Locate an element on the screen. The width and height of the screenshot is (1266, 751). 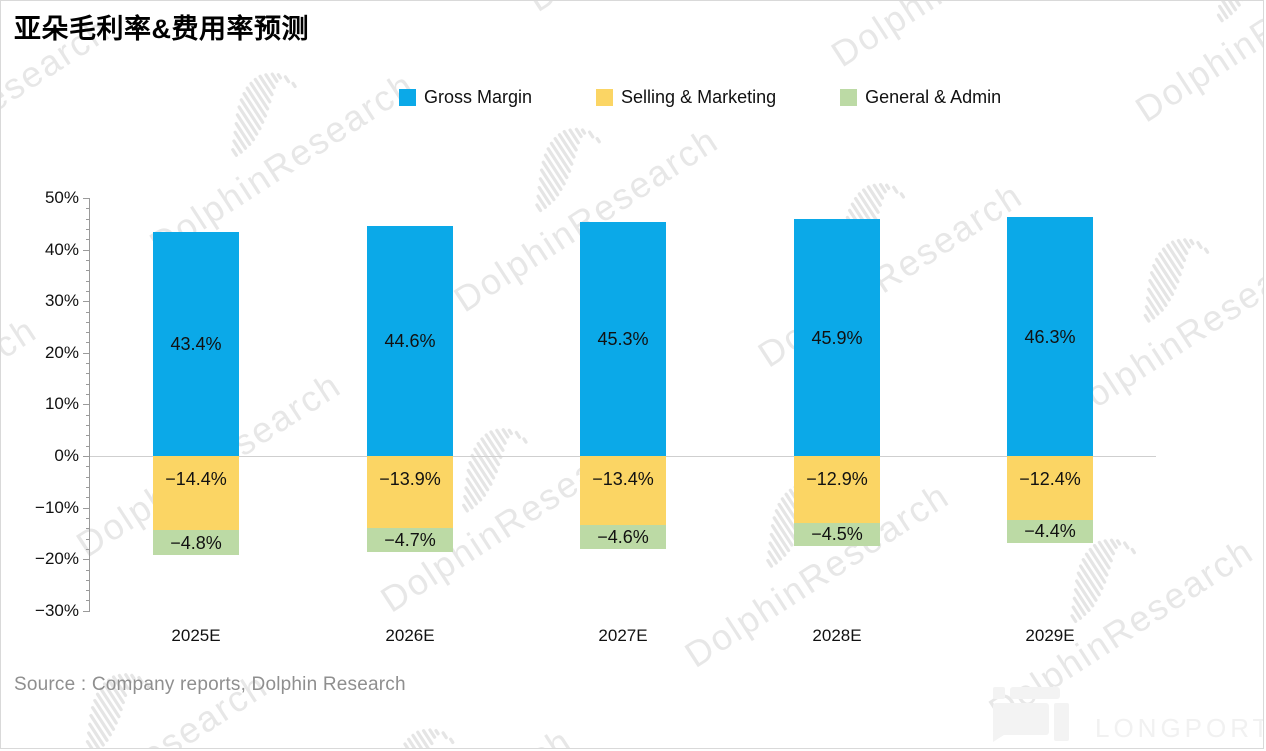
legend-swatch-gross-margin is located at coordinates (407, 97).